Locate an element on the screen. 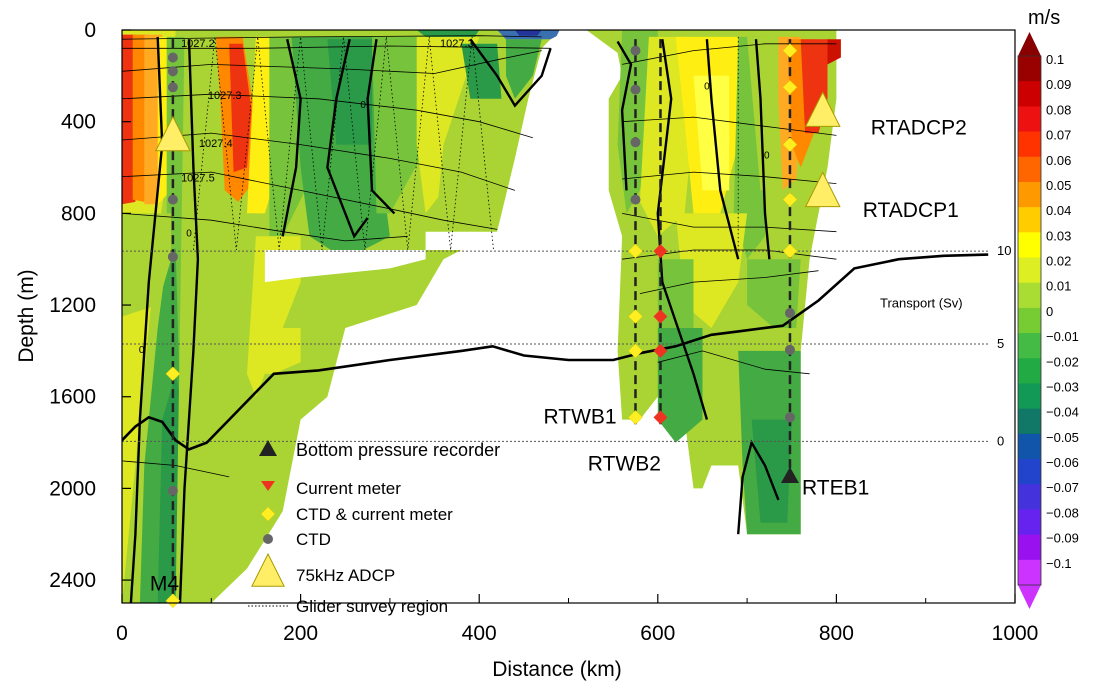 Image resolution: width=1115 pixels, height=685 pixels. isopycnal-label: 1027.2 is located at coordinates (198, 44).